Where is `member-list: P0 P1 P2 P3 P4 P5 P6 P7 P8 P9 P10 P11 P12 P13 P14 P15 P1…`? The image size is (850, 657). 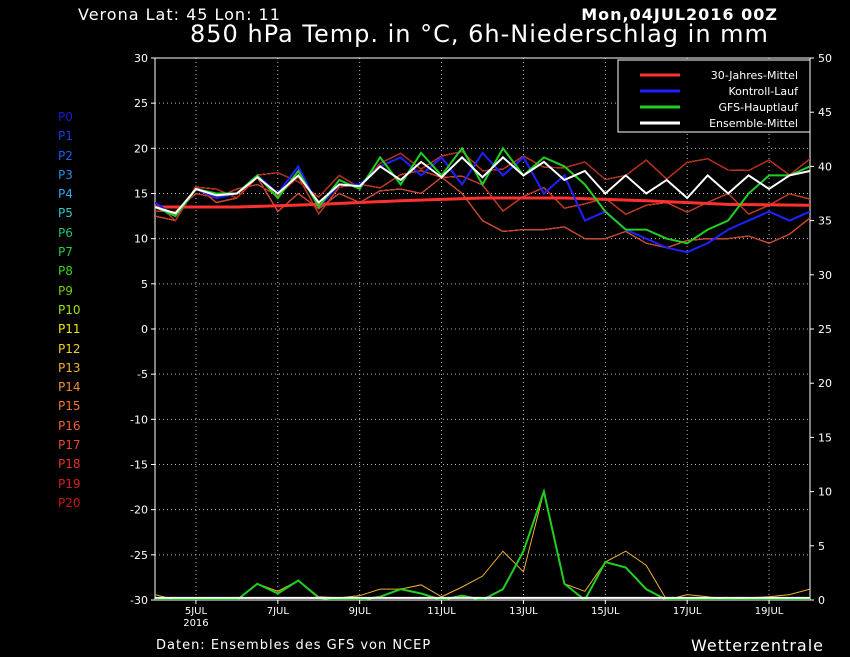 member-list: P0 P1 P2 P3 P4 P5 P6 P7 P8 P9 P10 P11 P12 P13 P14 P15 P1… is located at coordinates (88, 310).